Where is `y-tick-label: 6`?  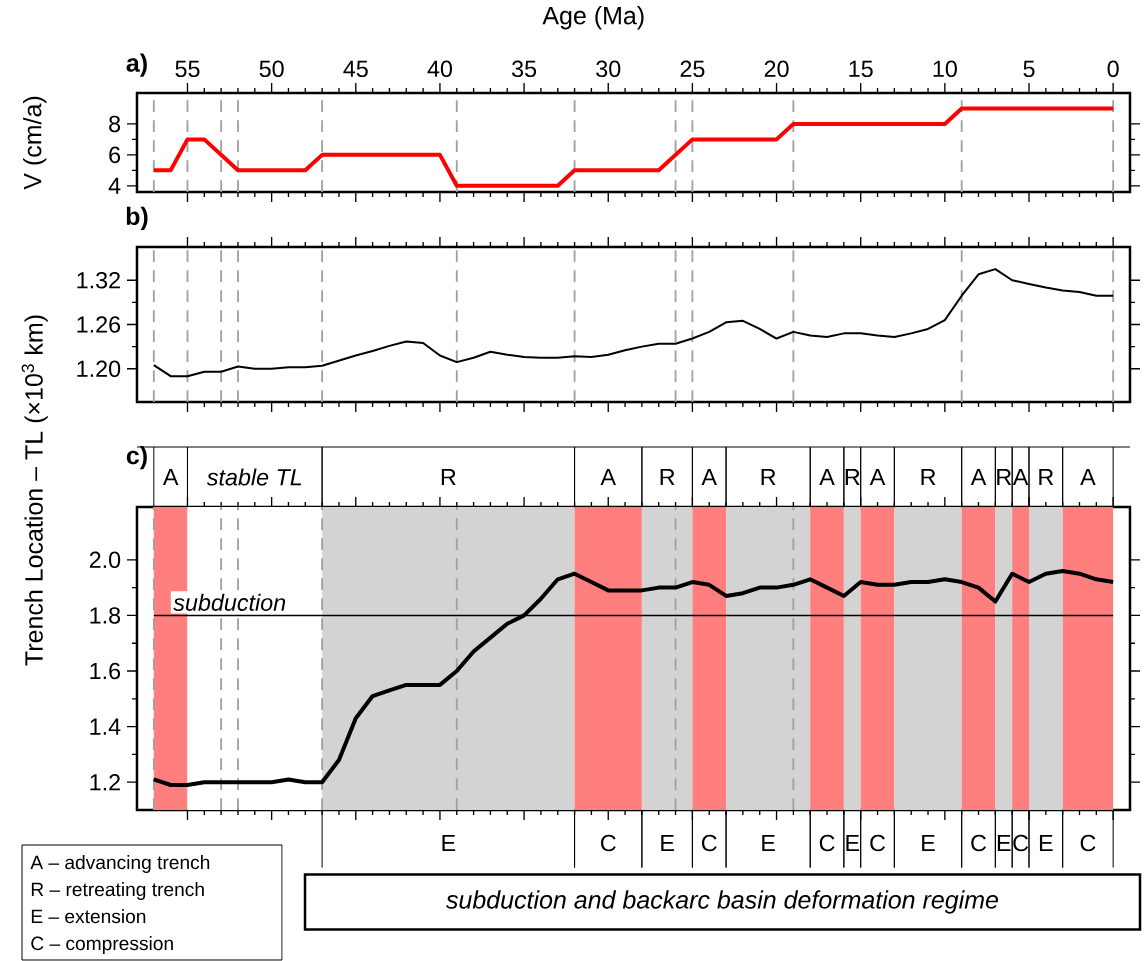 y-tick-label: 6 is located at coordinates (115, 155).